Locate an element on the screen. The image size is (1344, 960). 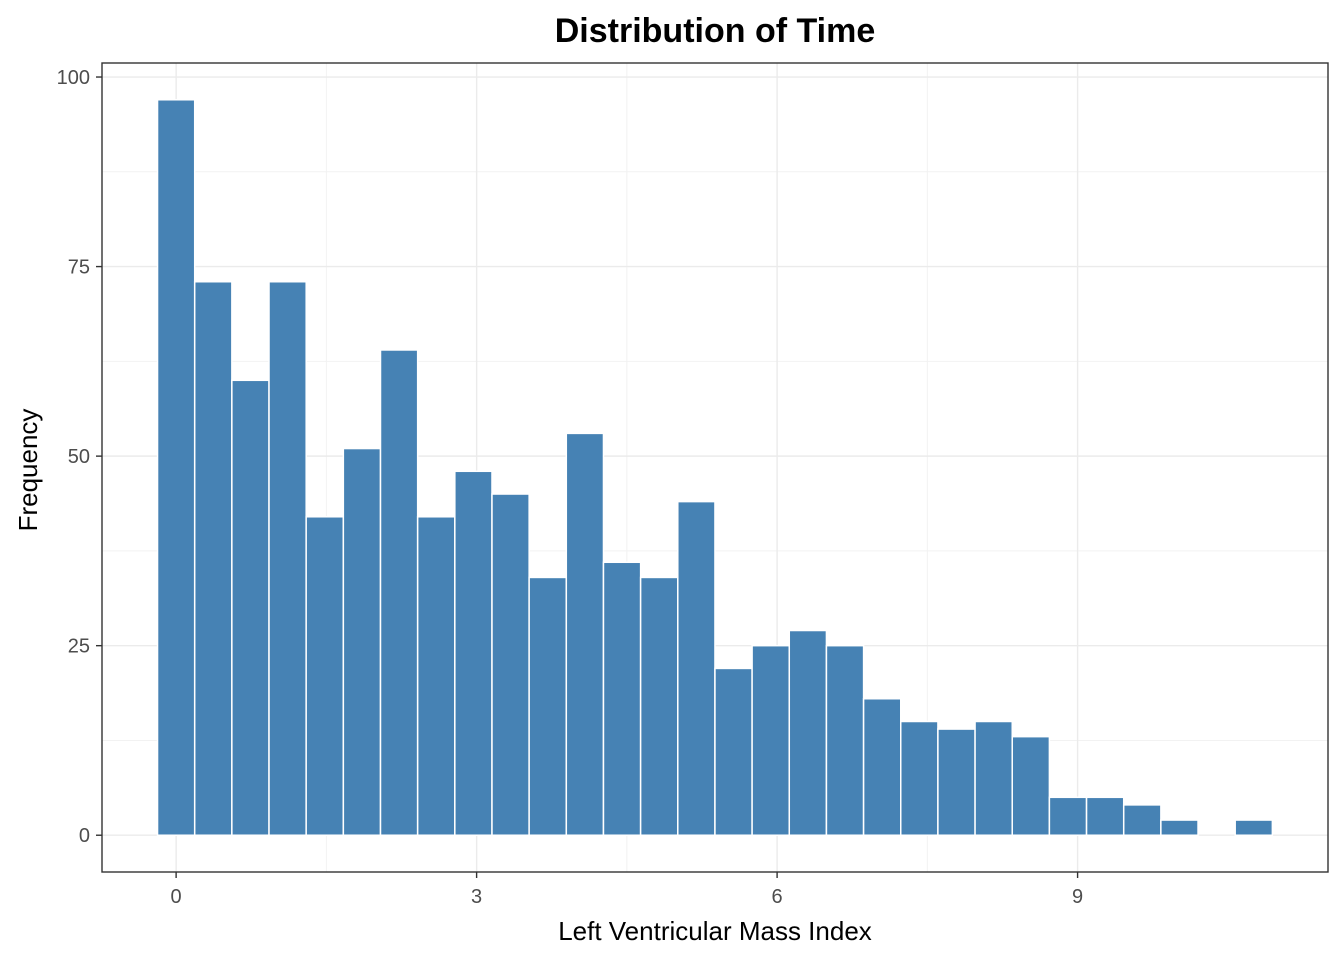
y-tick-label: 25 is located at coordinates (79, 647).